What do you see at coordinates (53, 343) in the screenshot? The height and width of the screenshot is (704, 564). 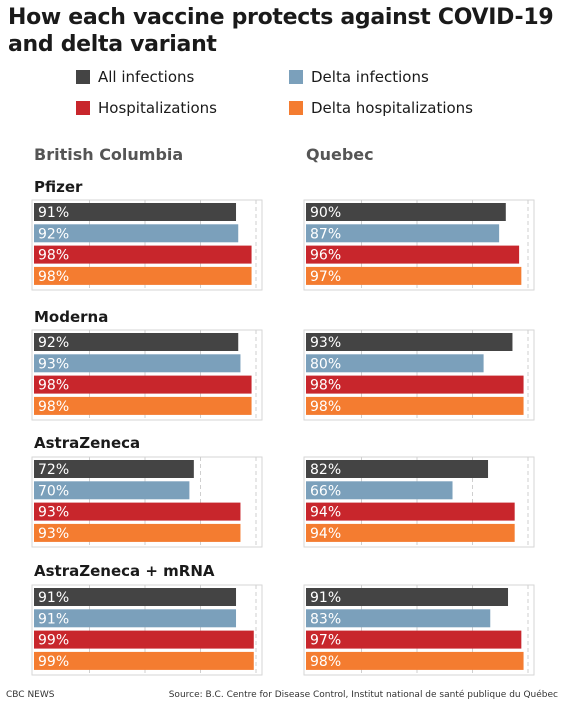 I see `data-label-moderna-bc-all-infections: 92%` at bounding box center [53, 343].